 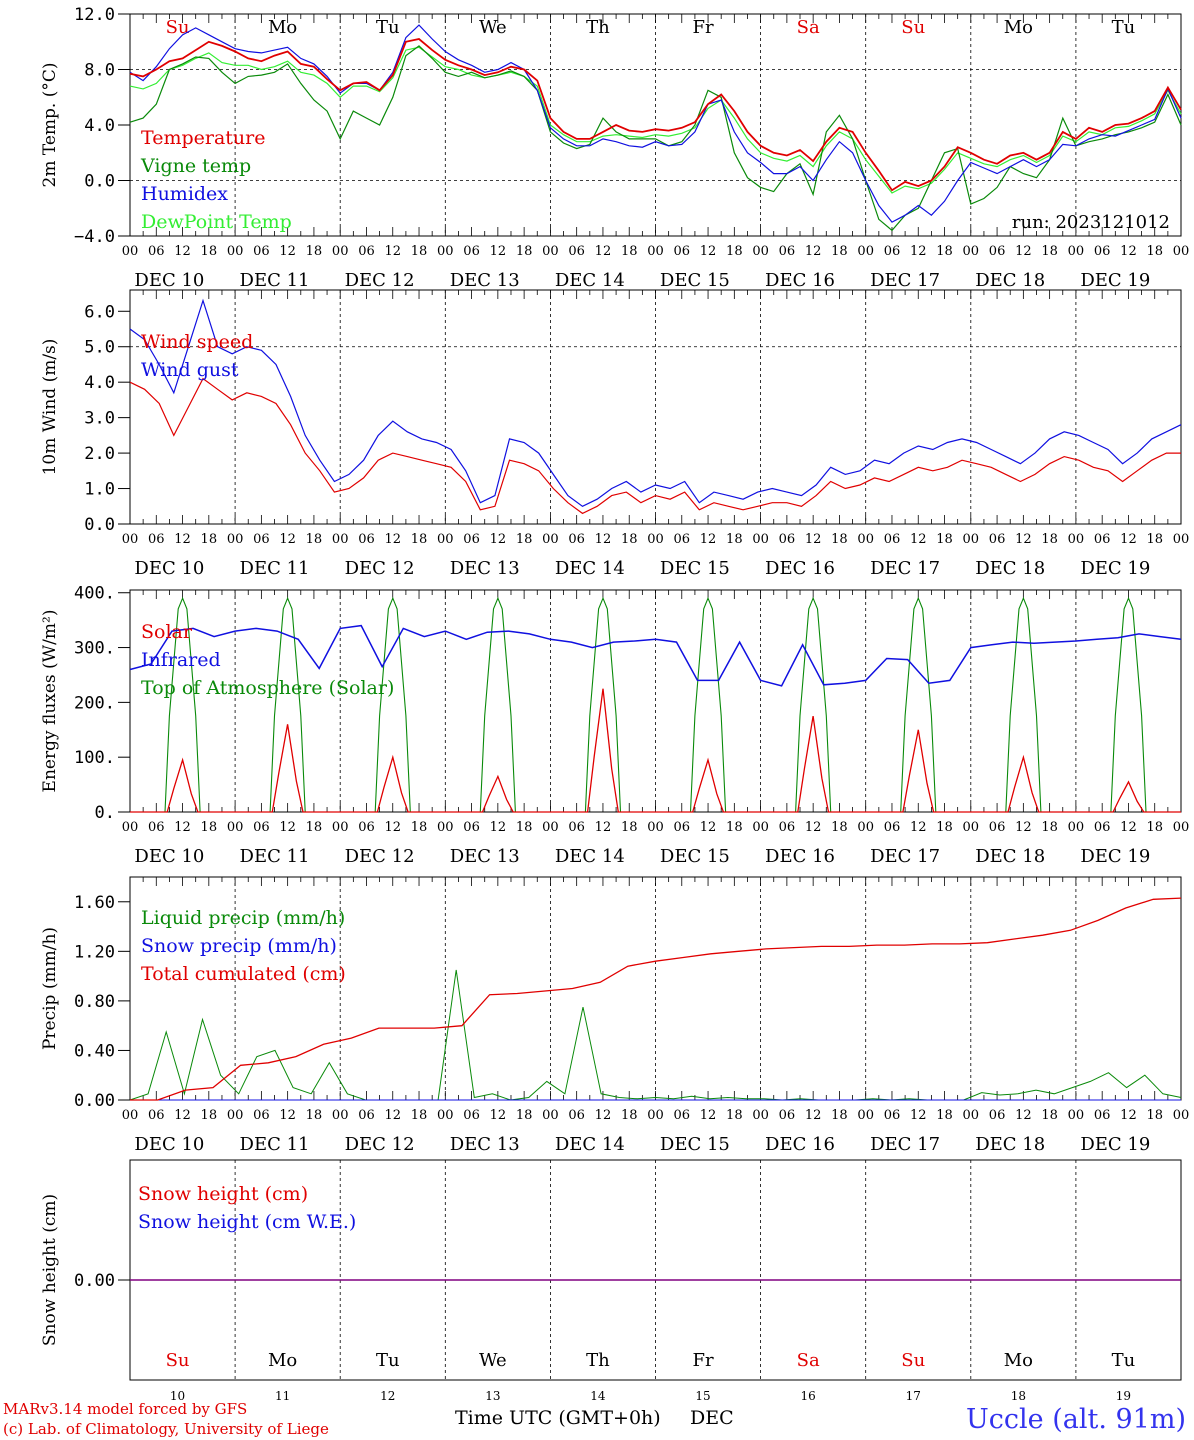 What do you see at coordinates (99, 454) in the screenshot?
I see `y-tick-label: 2.0` at bounding box center [99, 454].